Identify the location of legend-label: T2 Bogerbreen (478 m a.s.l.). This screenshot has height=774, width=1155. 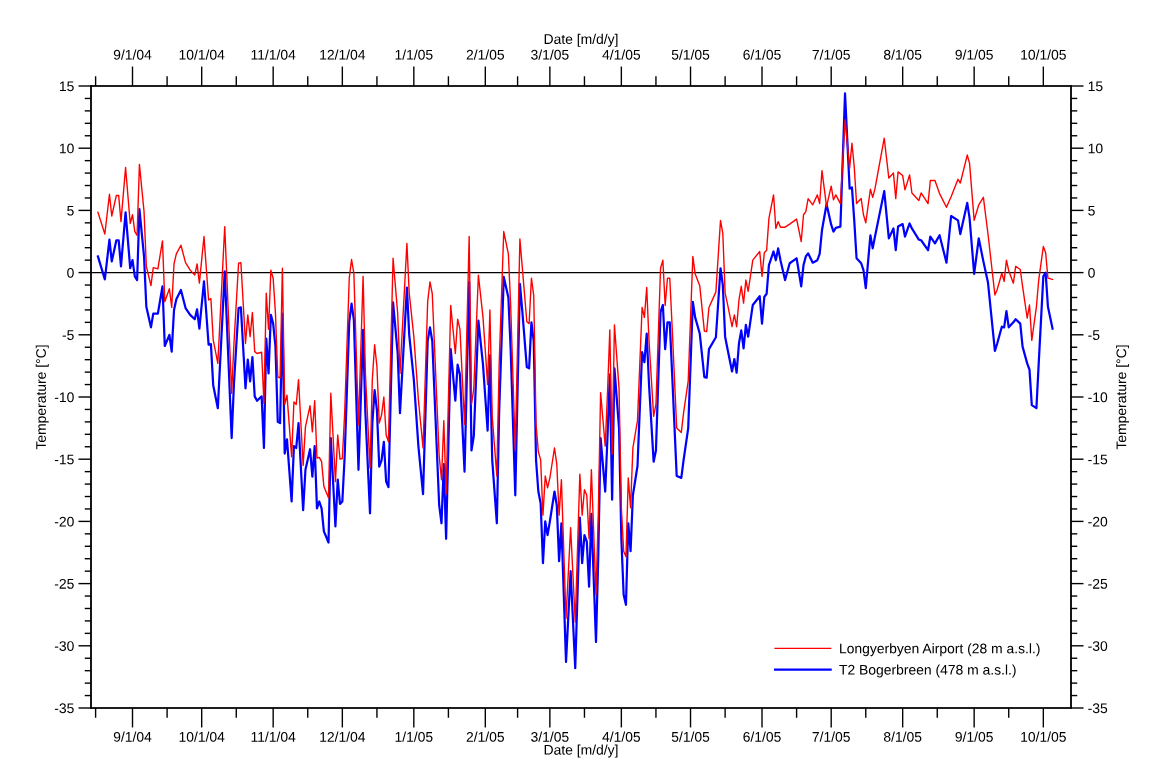
(927, 671).